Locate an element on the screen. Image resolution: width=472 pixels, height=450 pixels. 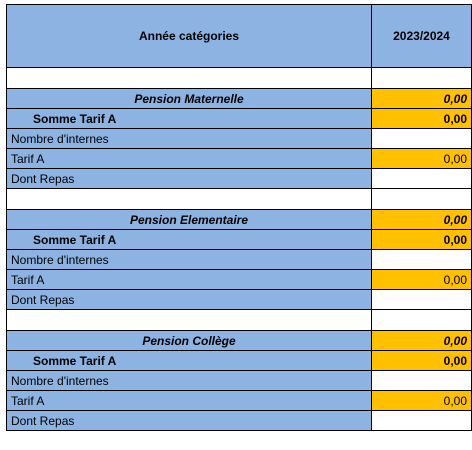
section-title-row: Pension Collège 0,00 is located at coordinates (239, 340).